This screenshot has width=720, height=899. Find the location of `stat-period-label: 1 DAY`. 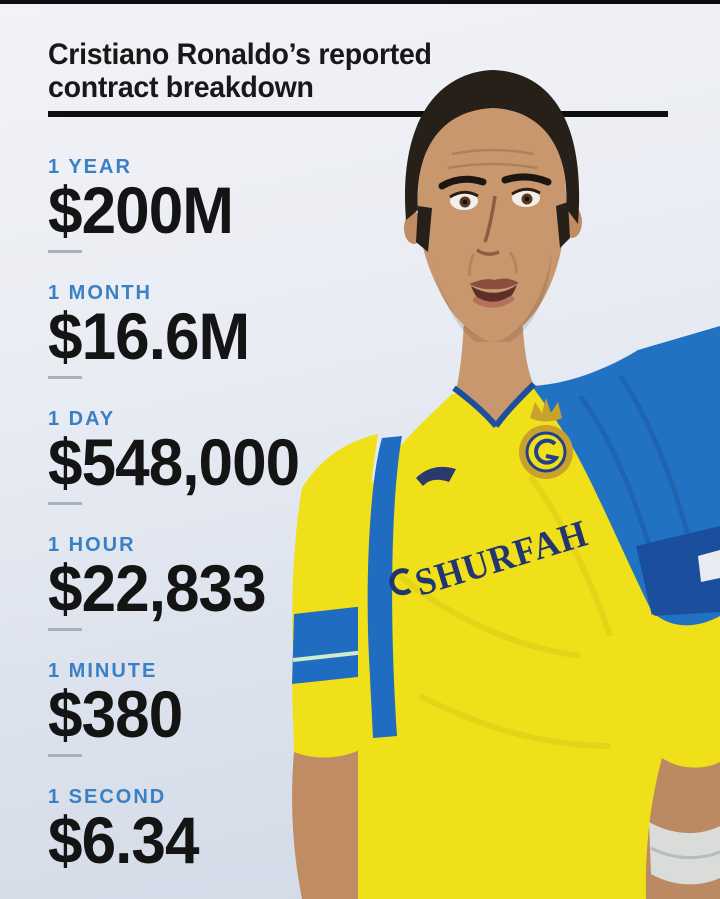

stat-period-label: 1 DAY is located at coordinates (82, 419).